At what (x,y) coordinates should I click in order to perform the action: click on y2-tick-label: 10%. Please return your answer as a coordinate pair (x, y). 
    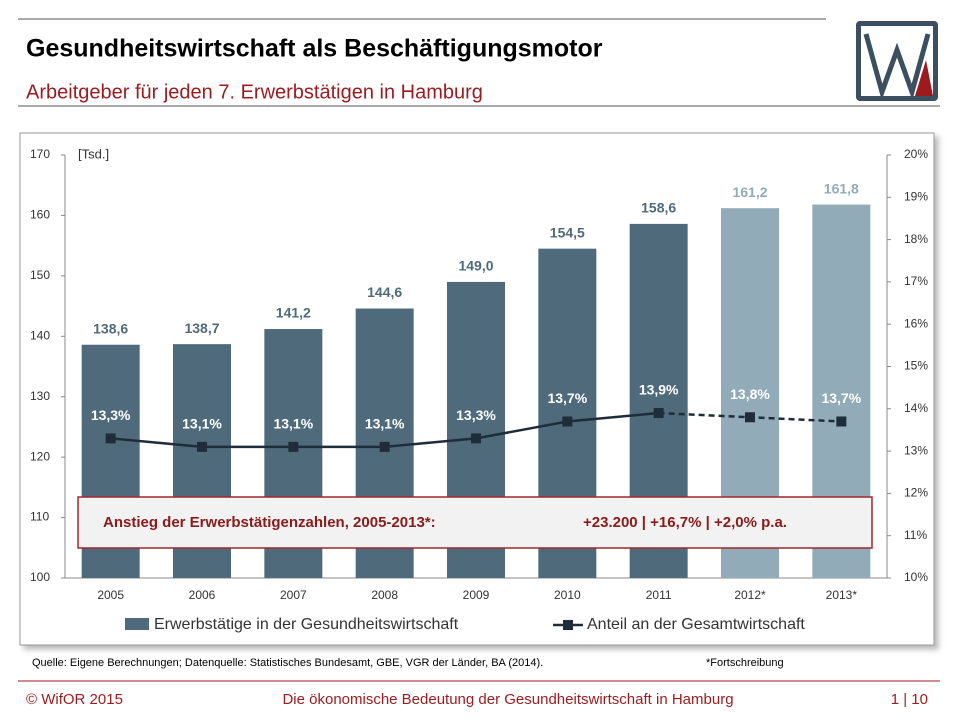
    Looking at the image, I should click on (916, 577).